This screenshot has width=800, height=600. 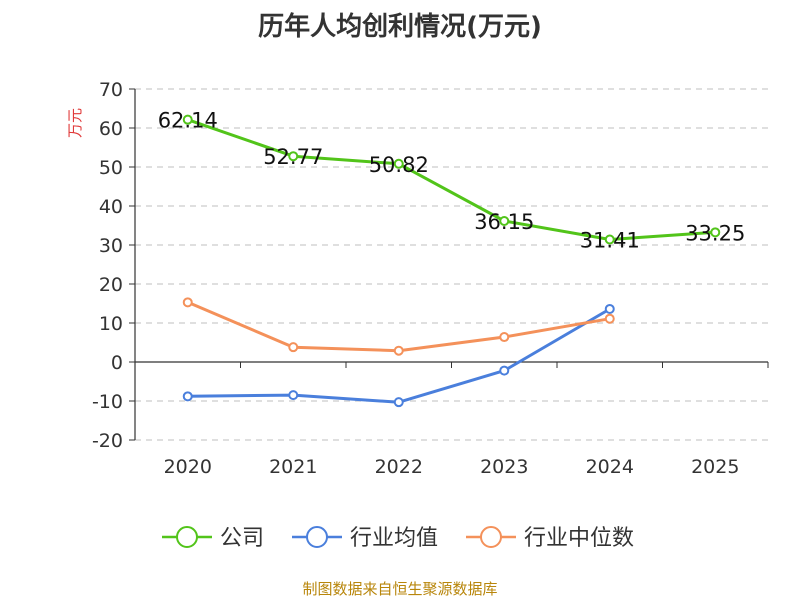 I want to click on data-label: 33.25, so click(x=715, y=233).